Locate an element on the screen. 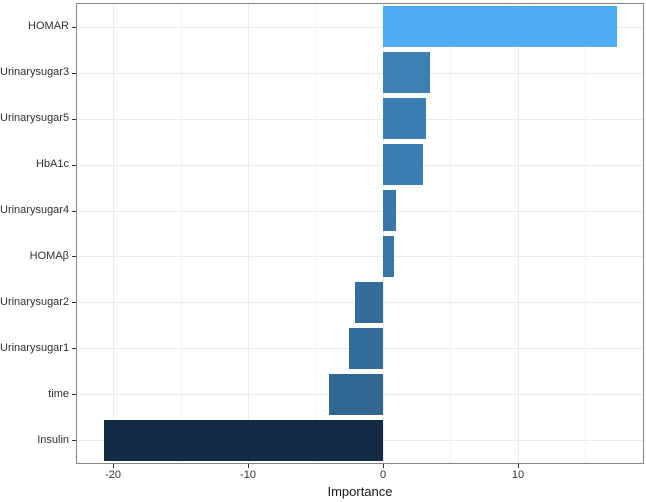 The image size is (646, 502). bar-HOMAR is located at coordinates (499, 26).